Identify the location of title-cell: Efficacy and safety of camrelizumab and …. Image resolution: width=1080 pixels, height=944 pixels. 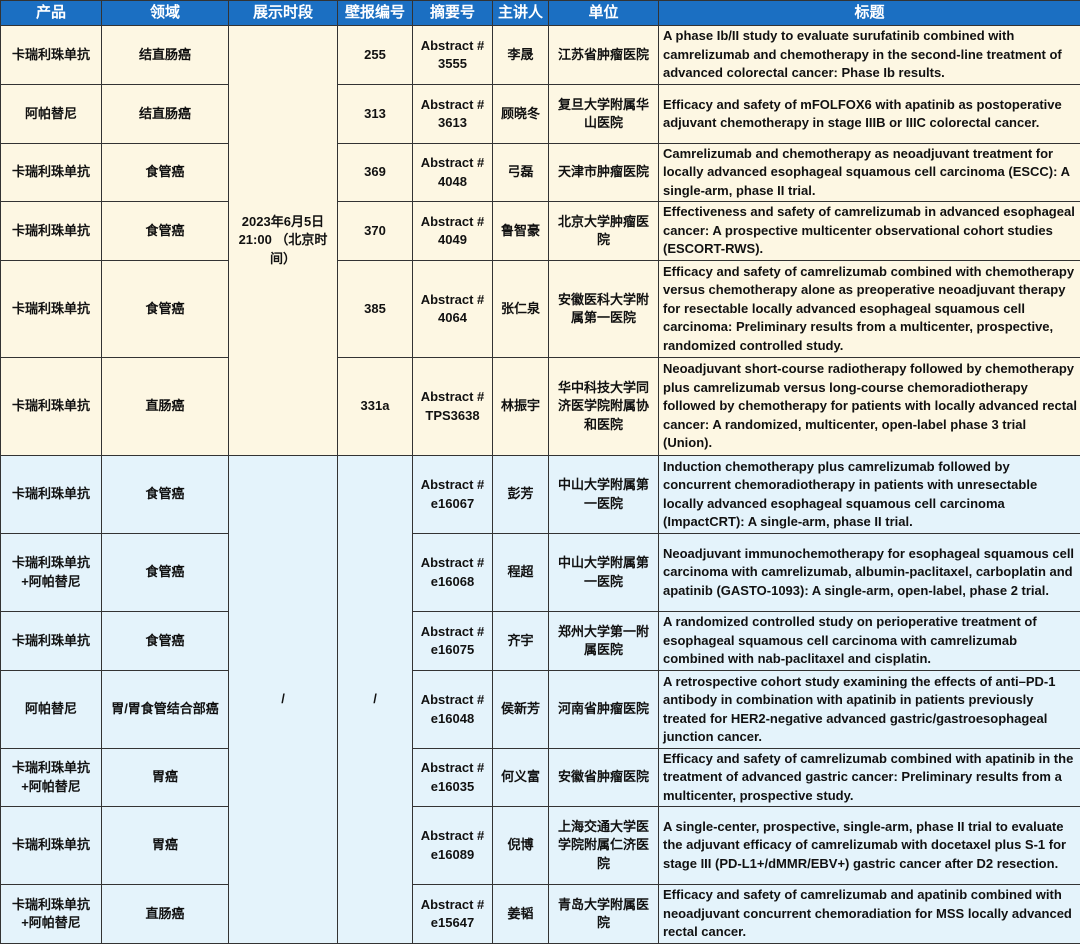
(869, 914).